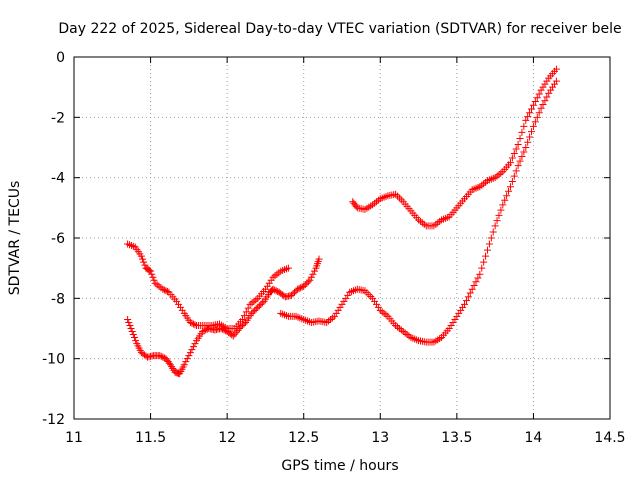  What do you see at coordinates (339, 466) in the screenshot?
I see `x-axis-label: GPS time / hours` at bounding box center [339, 466].